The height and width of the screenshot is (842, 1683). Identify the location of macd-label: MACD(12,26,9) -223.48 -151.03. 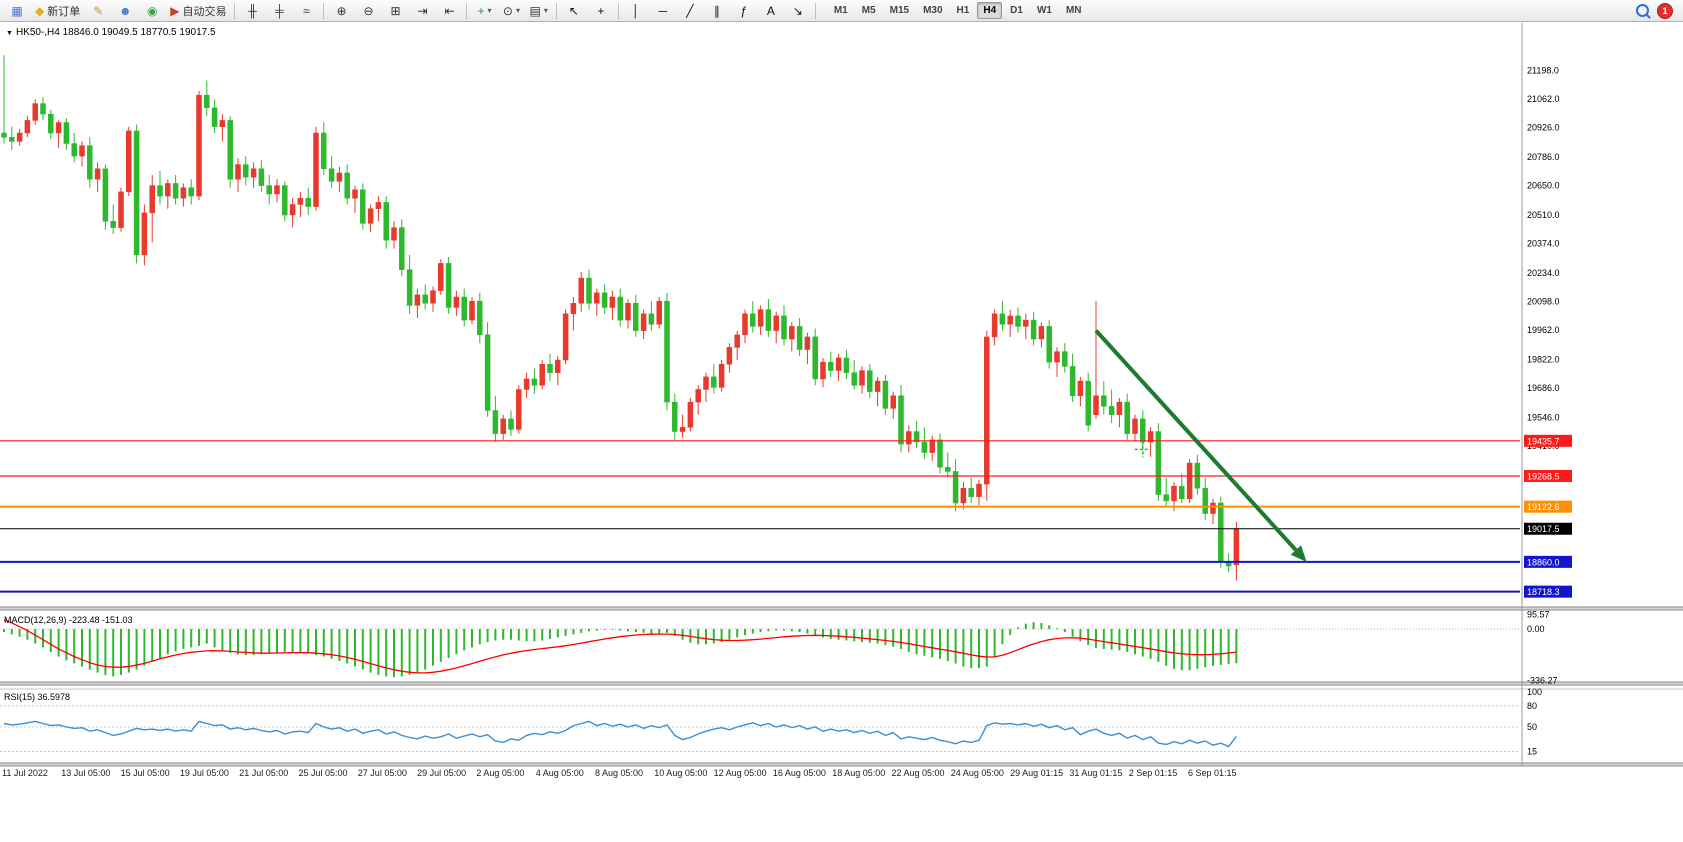
(68, 620).